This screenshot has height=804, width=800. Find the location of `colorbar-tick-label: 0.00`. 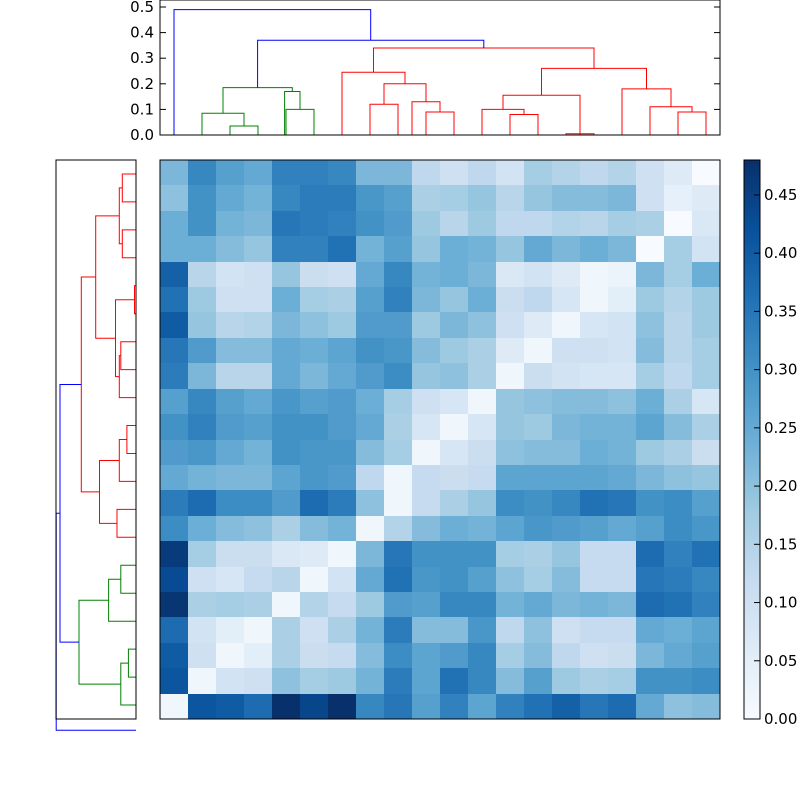

colorbar-tick-label: 0.00 is located at coordinates (780, 719).